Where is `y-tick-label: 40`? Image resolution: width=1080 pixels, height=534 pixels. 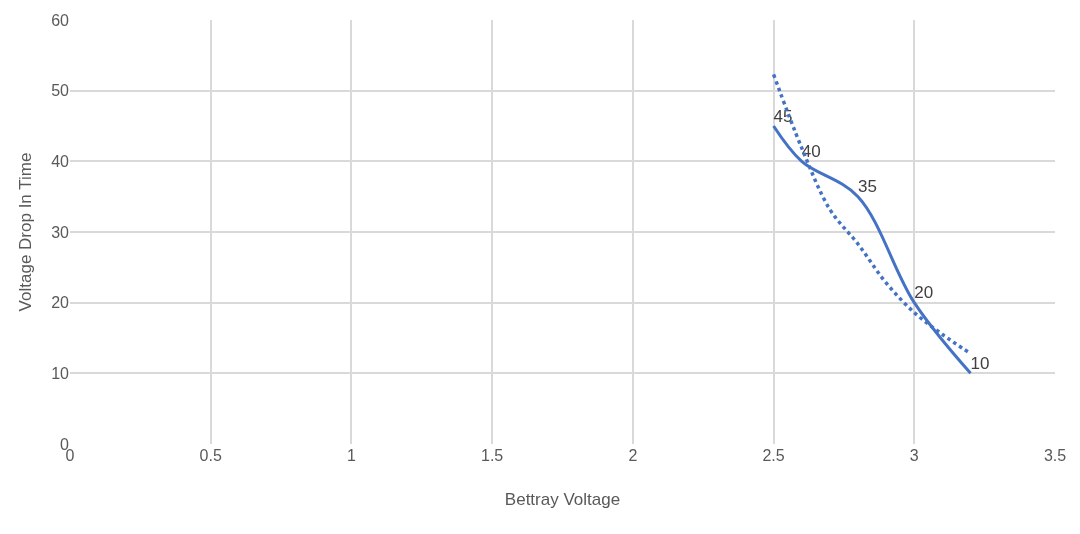
y-tick-label: 40 is located at coordinates (60, 161).